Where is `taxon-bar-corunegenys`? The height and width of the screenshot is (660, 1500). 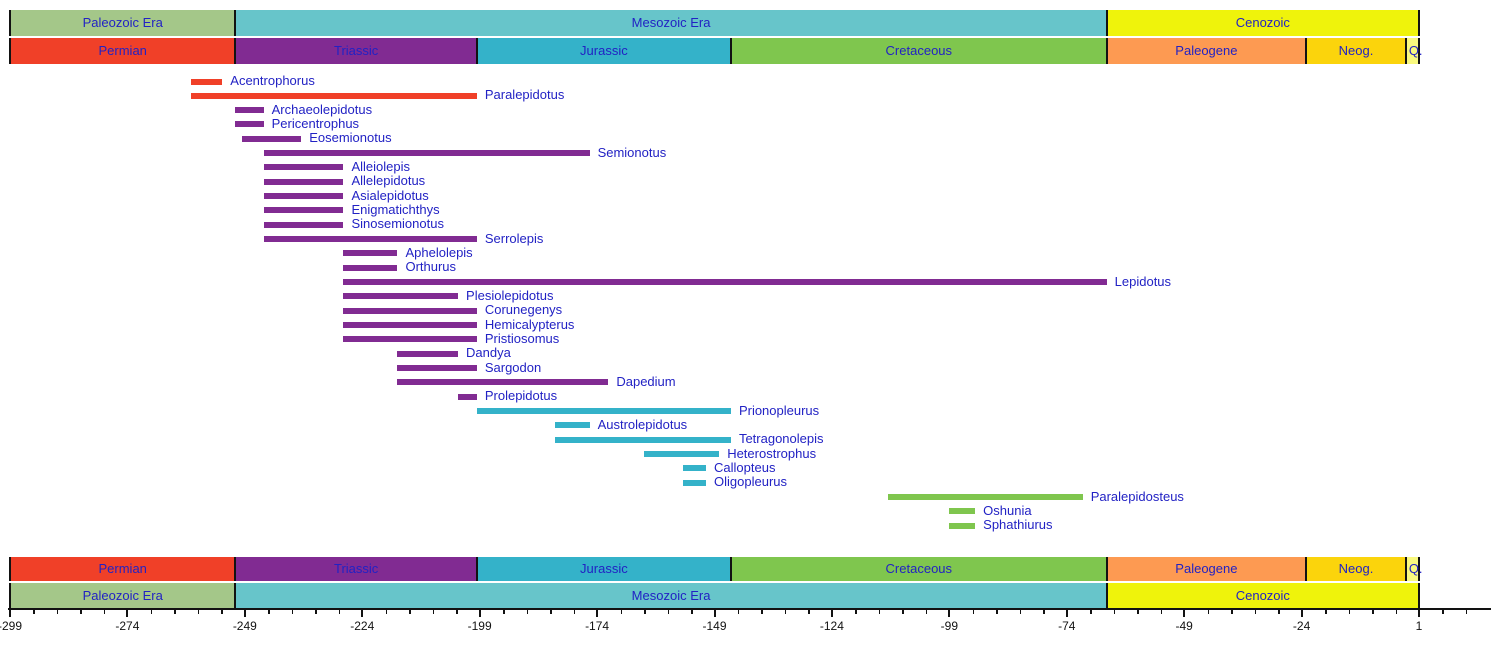 taxon-bar-corunegenys is located at coordinates (410, 310).